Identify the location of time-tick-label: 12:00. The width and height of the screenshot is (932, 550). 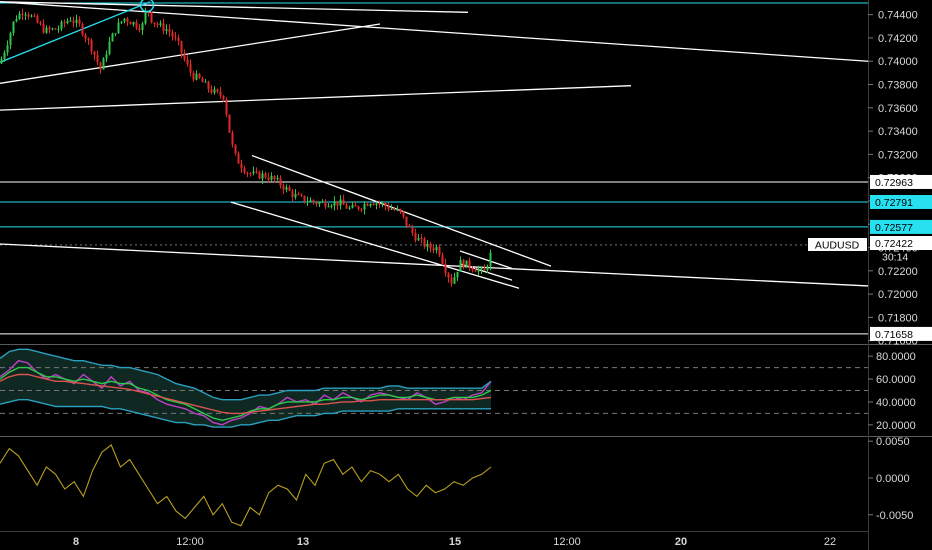
(567, 542).